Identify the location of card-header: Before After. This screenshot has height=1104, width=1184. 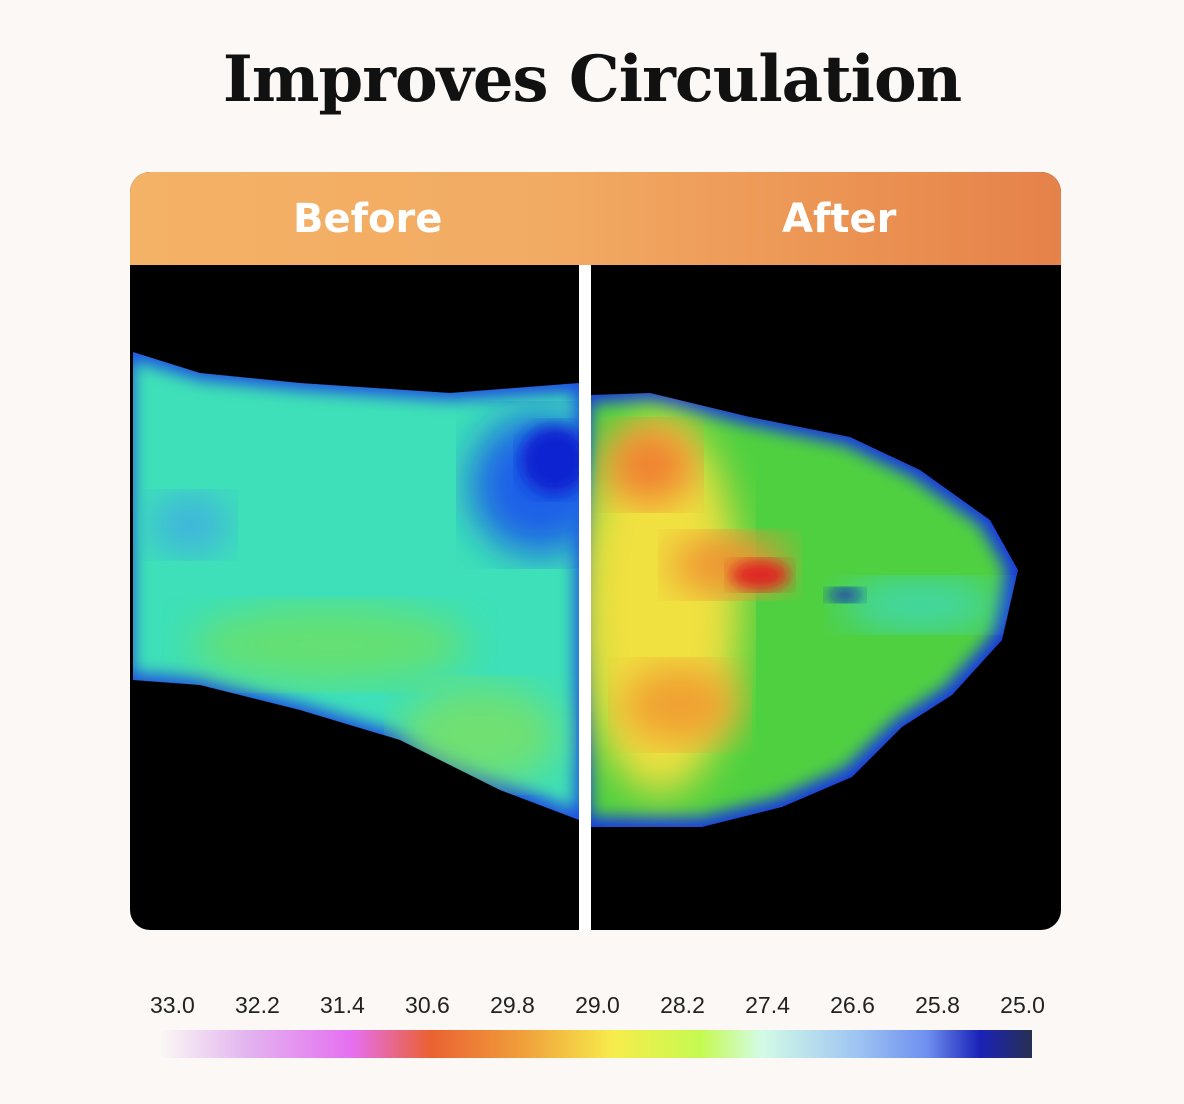
(595, 218).